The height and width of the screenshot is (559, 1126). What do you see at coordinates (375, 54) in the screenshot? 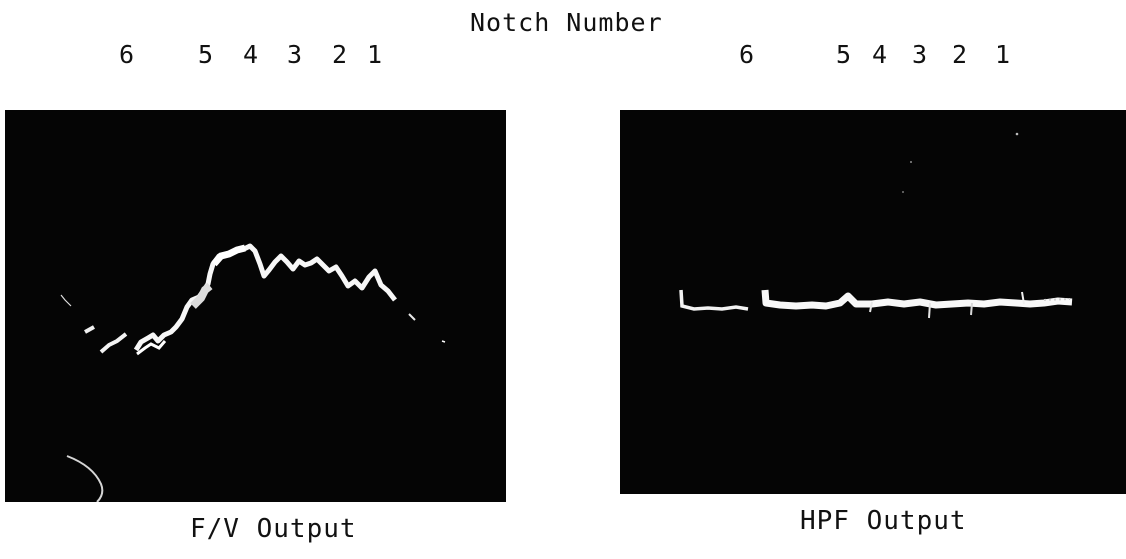
I see `left-notch-1: 1` at bounding box center [375, 54].